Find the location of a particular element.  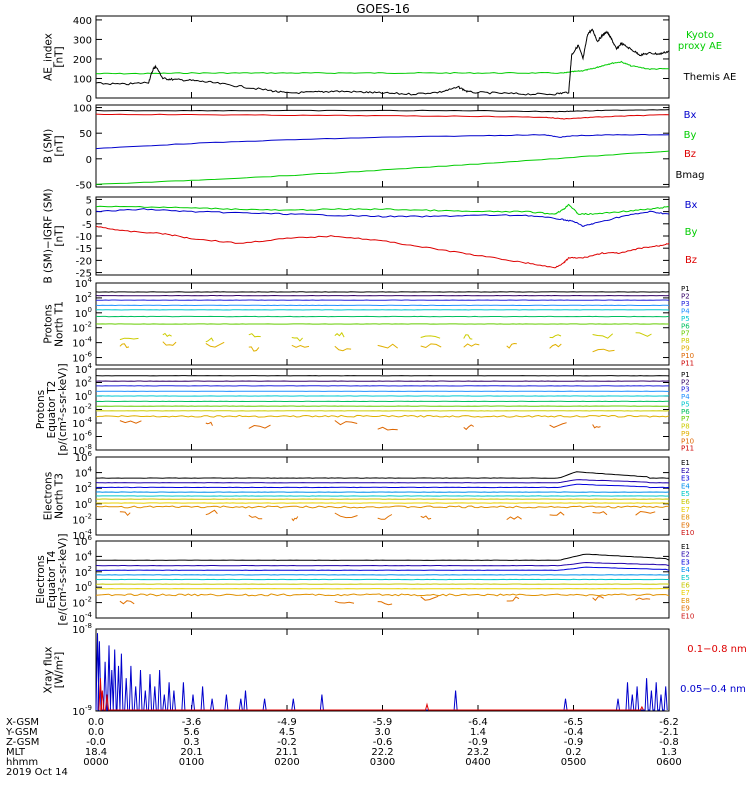

legend-kyoto: proxy AE is located at coordinates (700, 46).